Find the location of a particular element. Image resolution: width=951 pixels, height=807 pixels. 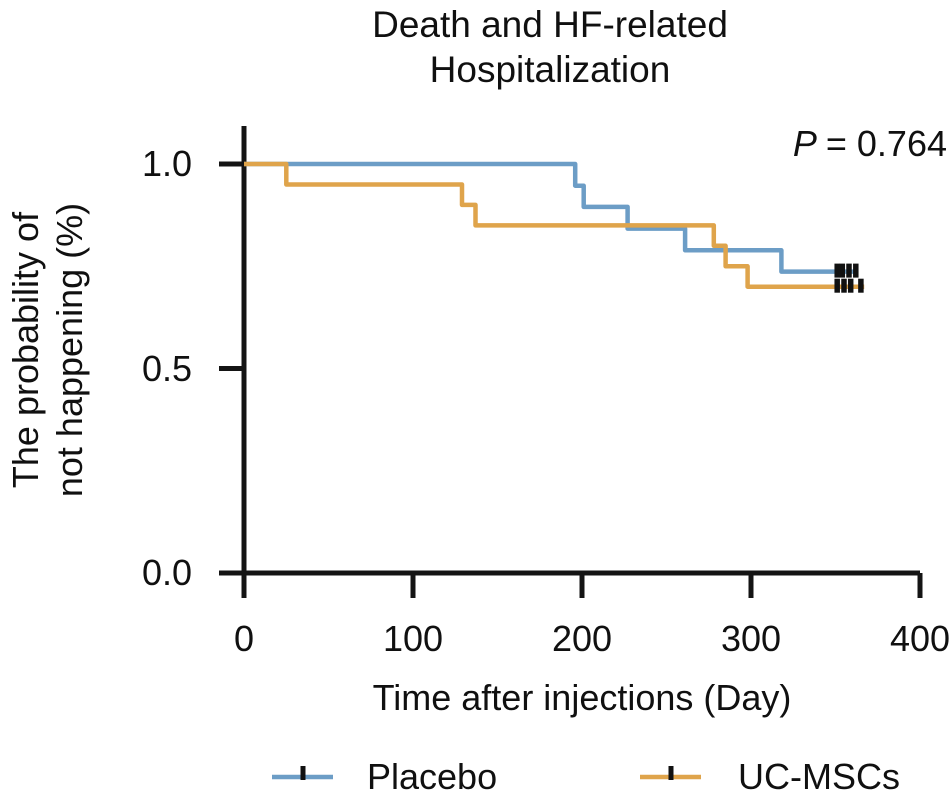

y-tick-label: 0.5 is located at coordinates (166, 368).